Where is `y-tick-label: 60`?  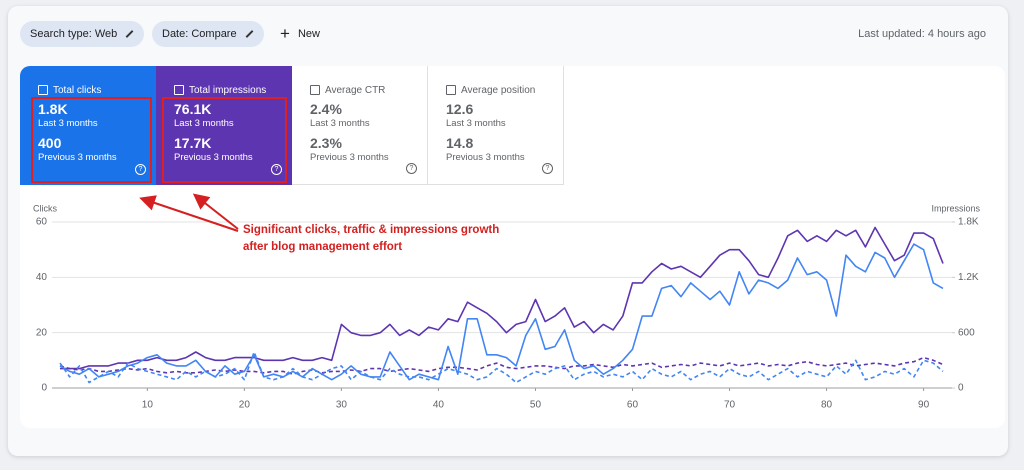 y-tick-label: 60 is located at coordinates (42, 222).